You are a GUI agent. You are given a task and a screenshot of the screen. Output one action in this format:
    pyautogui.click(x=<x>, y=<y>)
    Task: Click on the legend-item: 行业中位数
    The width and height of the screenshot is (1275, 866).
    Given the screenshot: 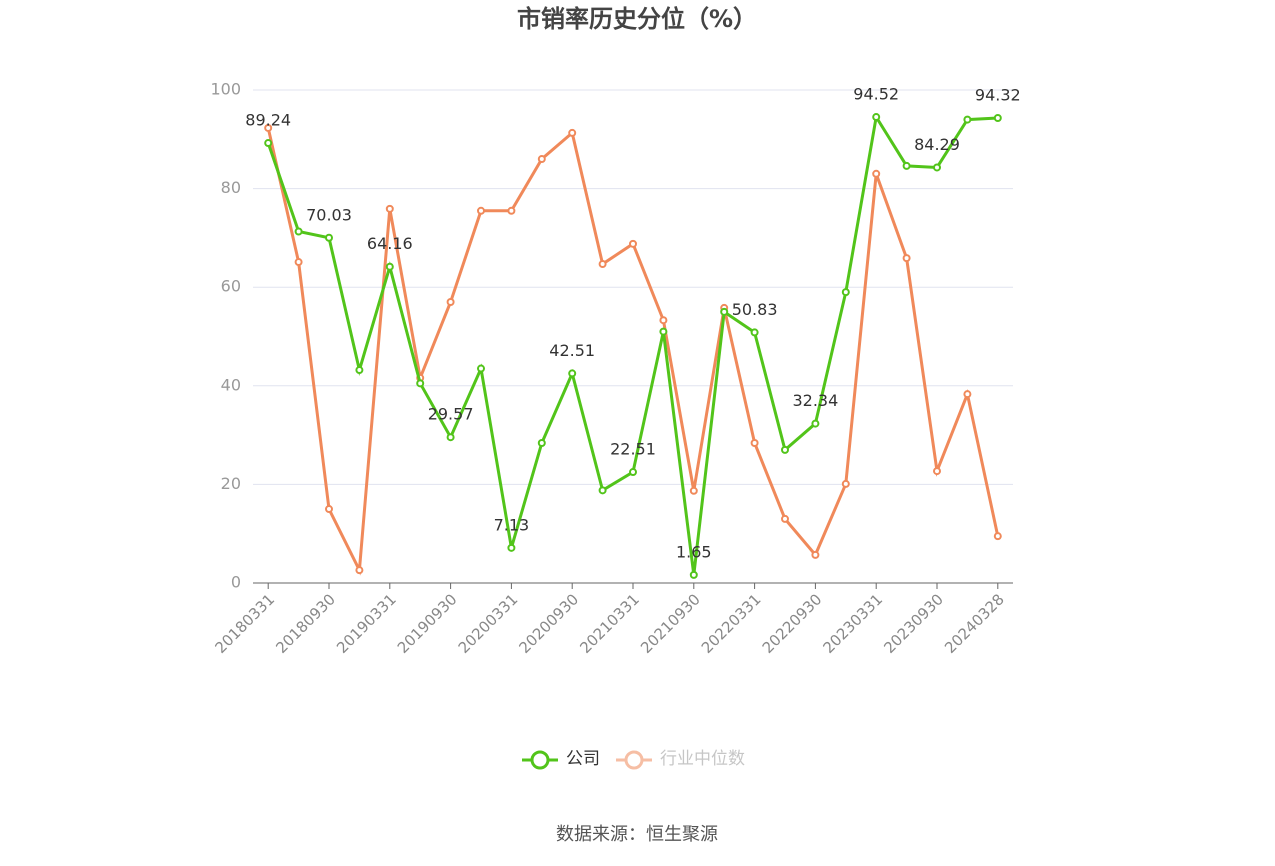 What is the action you would take?
    pyautogui.click(x=680, y=759)
    